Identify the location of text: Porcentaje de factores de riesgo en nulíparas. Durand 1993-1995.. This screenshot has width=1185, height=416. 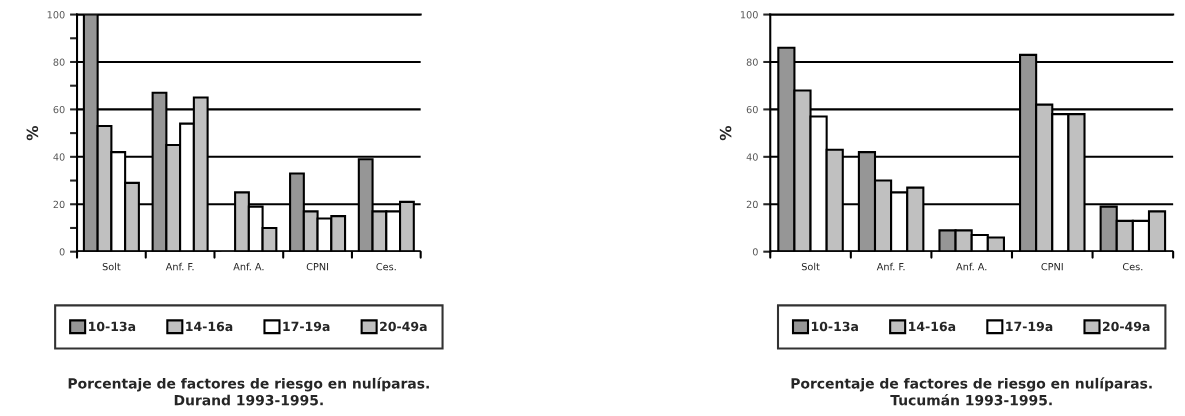
(248, 391).